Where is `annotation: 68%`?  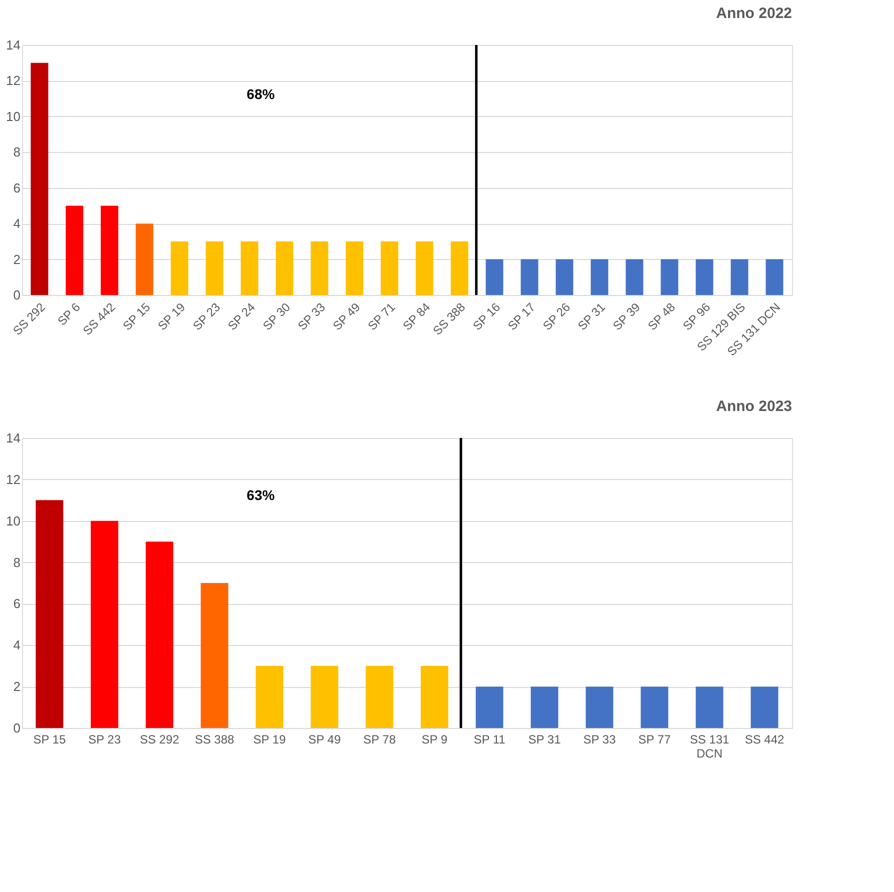
annotation: 68% is located at coordinates (261, 94).